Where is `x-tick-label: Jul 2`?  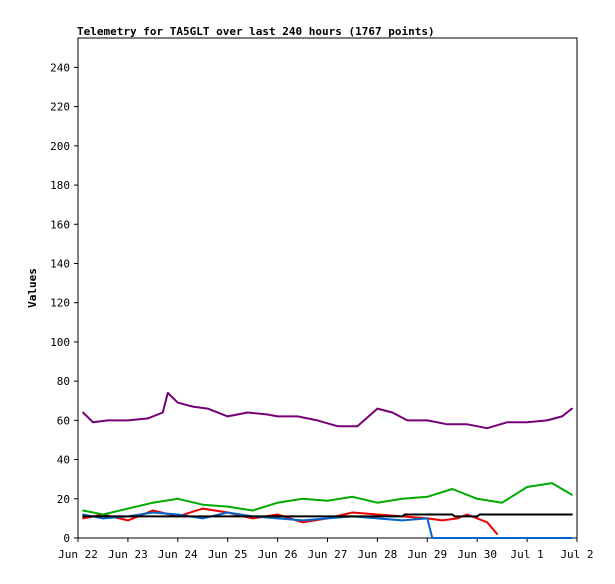 x-tick-label: Jul 2 is located at coordinates (576, 554).